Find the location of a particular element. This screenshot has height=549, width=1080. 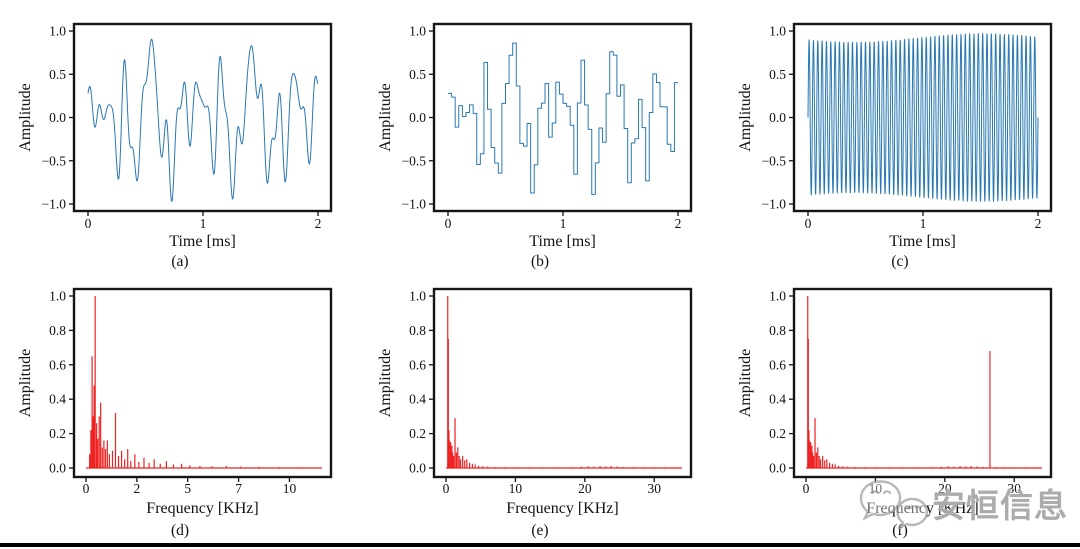

subplot-caption: (d) is located at coordinates (180, 530).